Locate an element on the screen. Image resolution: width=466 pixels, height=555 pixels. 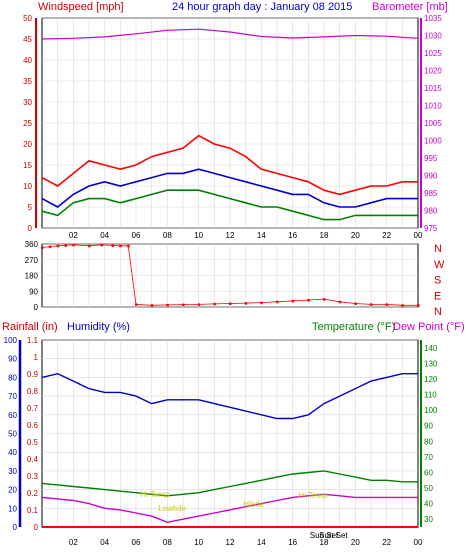
wind-y-tick: 45 is located at coordinates (27, 39).